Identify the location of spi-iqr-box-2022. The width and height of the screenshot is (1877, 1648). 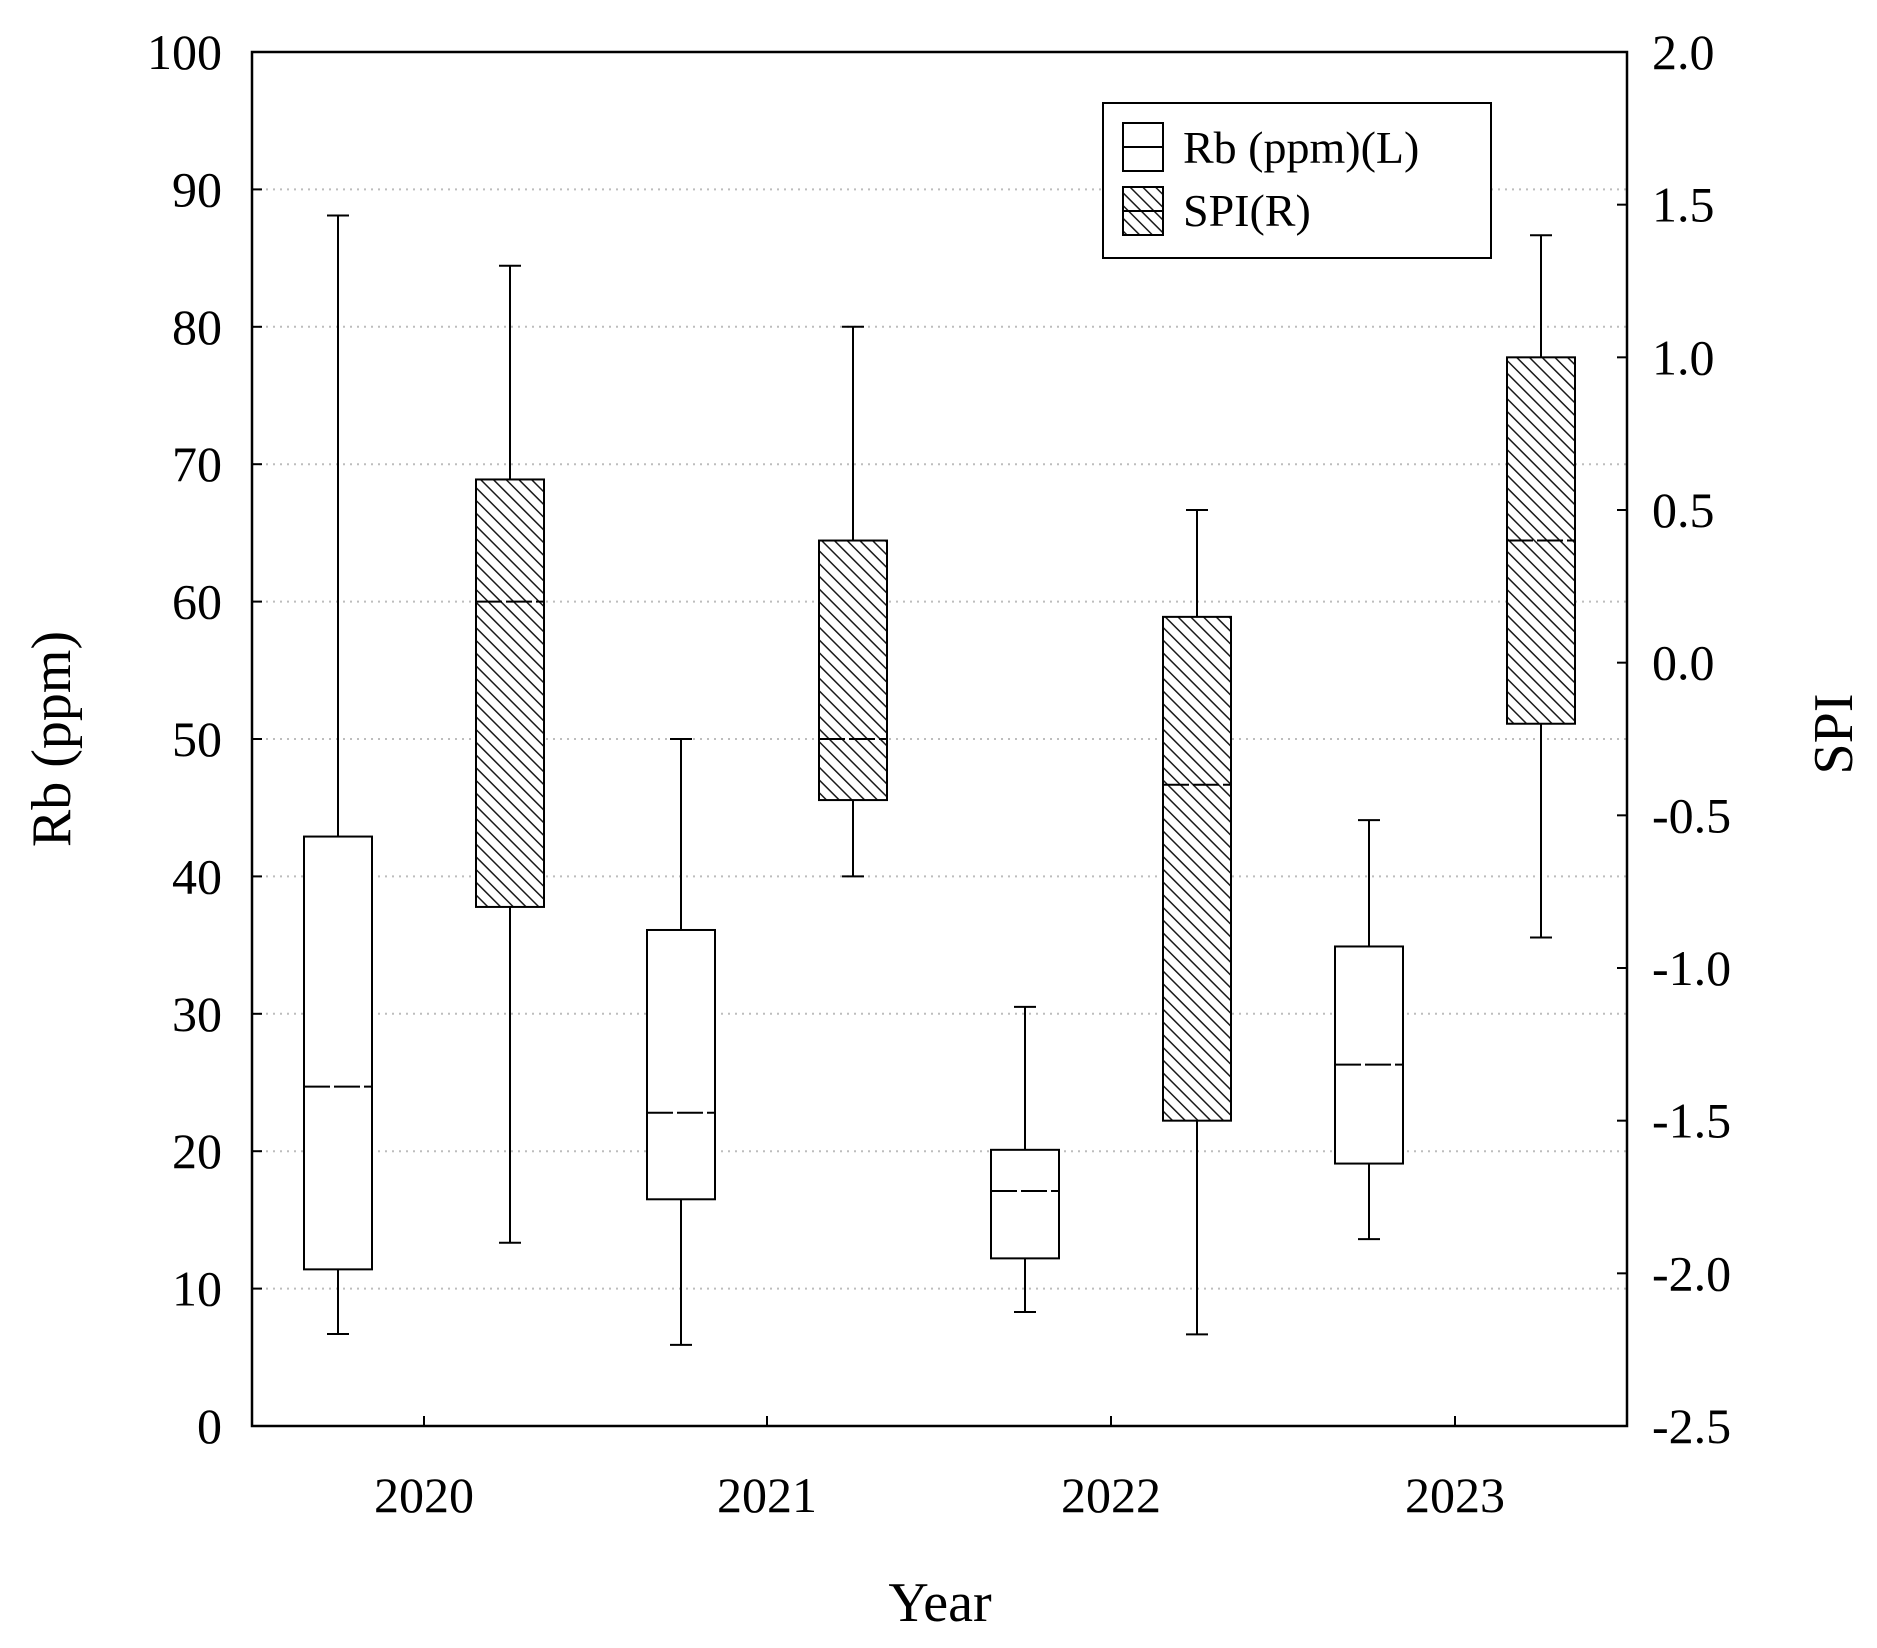
(1197, 868).